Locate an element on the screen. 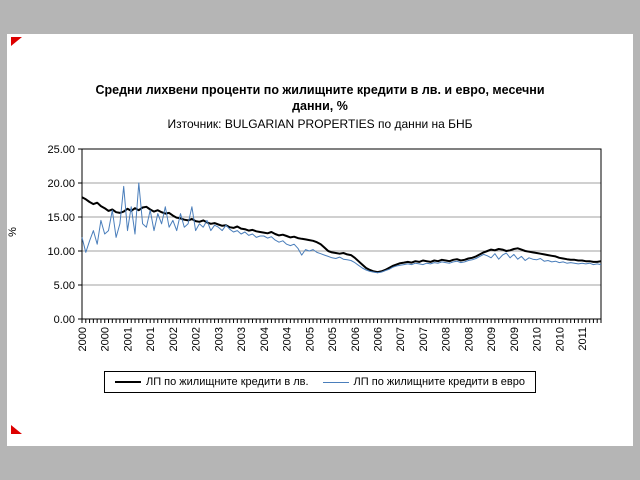 The image size is (640, 480). y-tick-label: 0.00 is located at coordinates (64, 320).